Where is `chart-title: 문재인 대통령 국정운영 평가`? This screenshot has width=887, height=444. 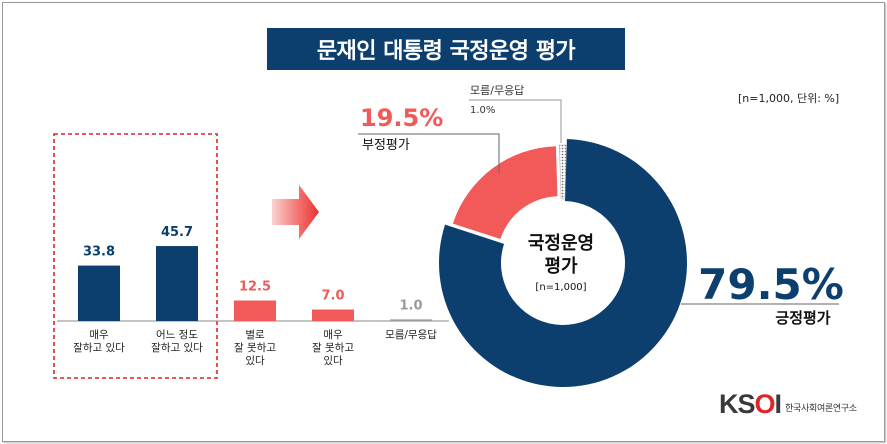
chart-title: 문재인 대통령 국정운영 평가 is located at coordinates (446, 49).